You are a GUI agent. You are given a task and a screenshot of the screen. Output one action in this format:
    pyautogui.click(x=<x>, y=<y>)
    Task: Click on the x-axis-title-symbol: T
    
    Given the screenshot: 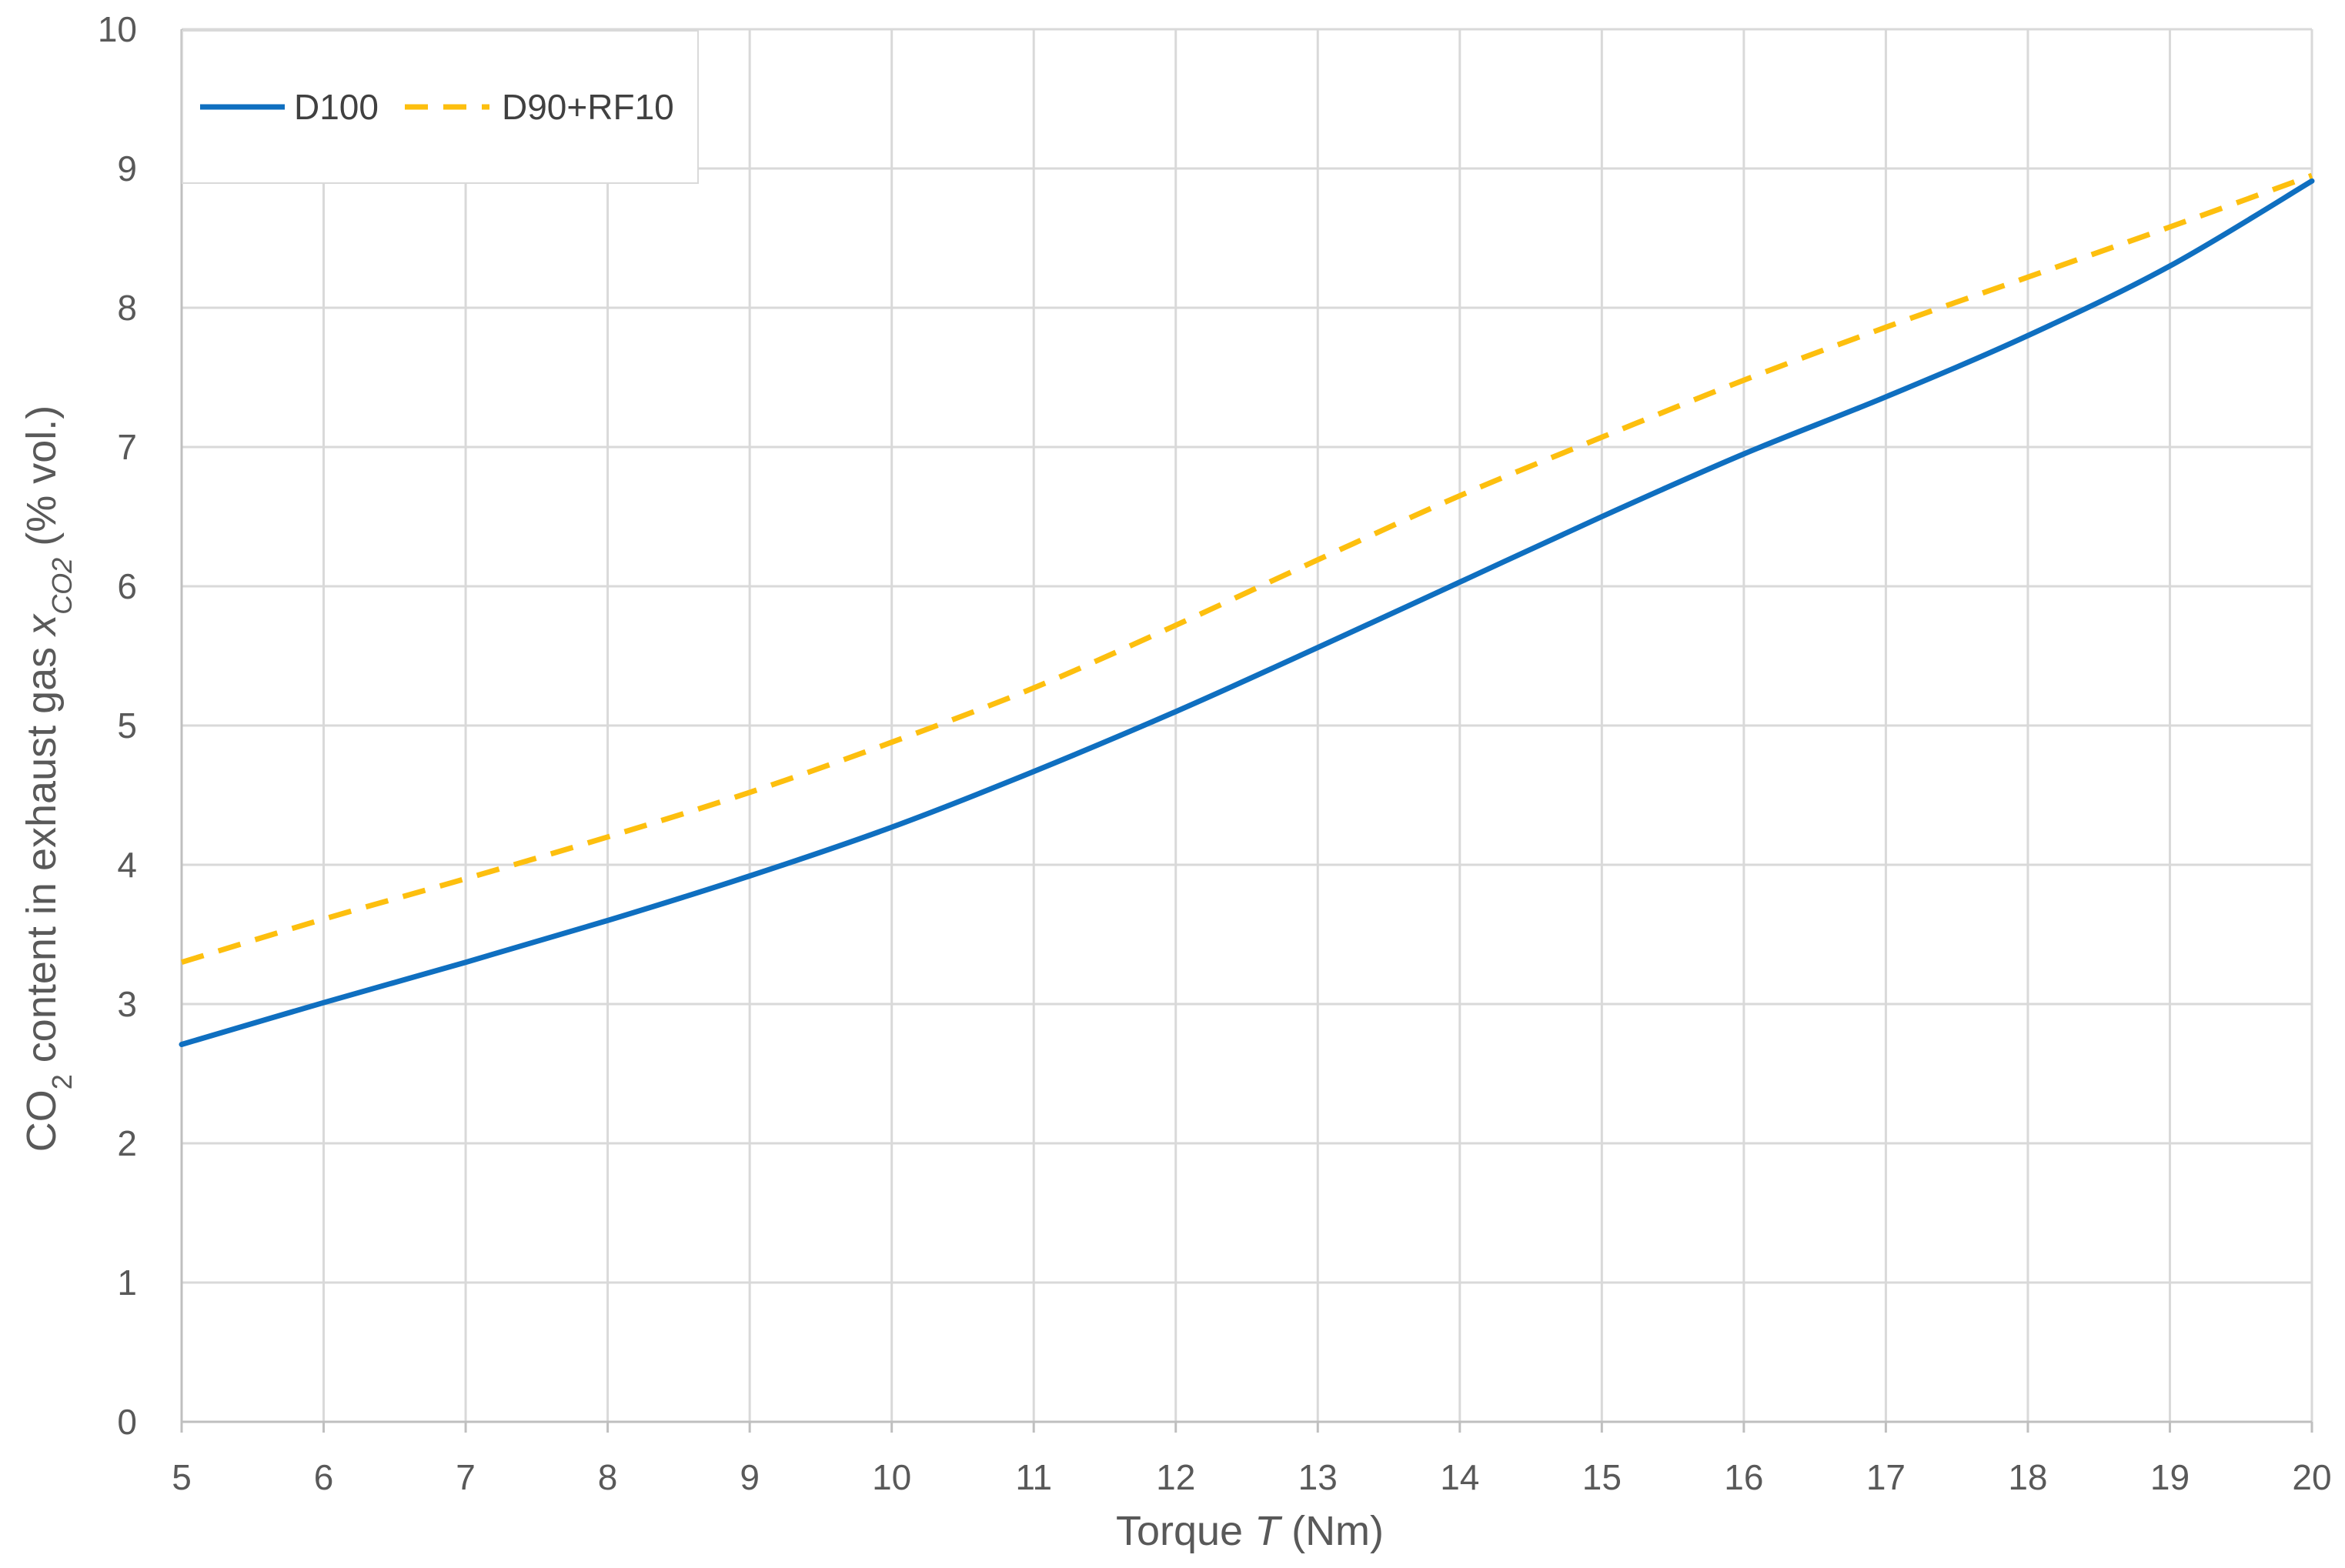 What is the action you would take?
    pyautogui.click(x=1268, y=1531)
    